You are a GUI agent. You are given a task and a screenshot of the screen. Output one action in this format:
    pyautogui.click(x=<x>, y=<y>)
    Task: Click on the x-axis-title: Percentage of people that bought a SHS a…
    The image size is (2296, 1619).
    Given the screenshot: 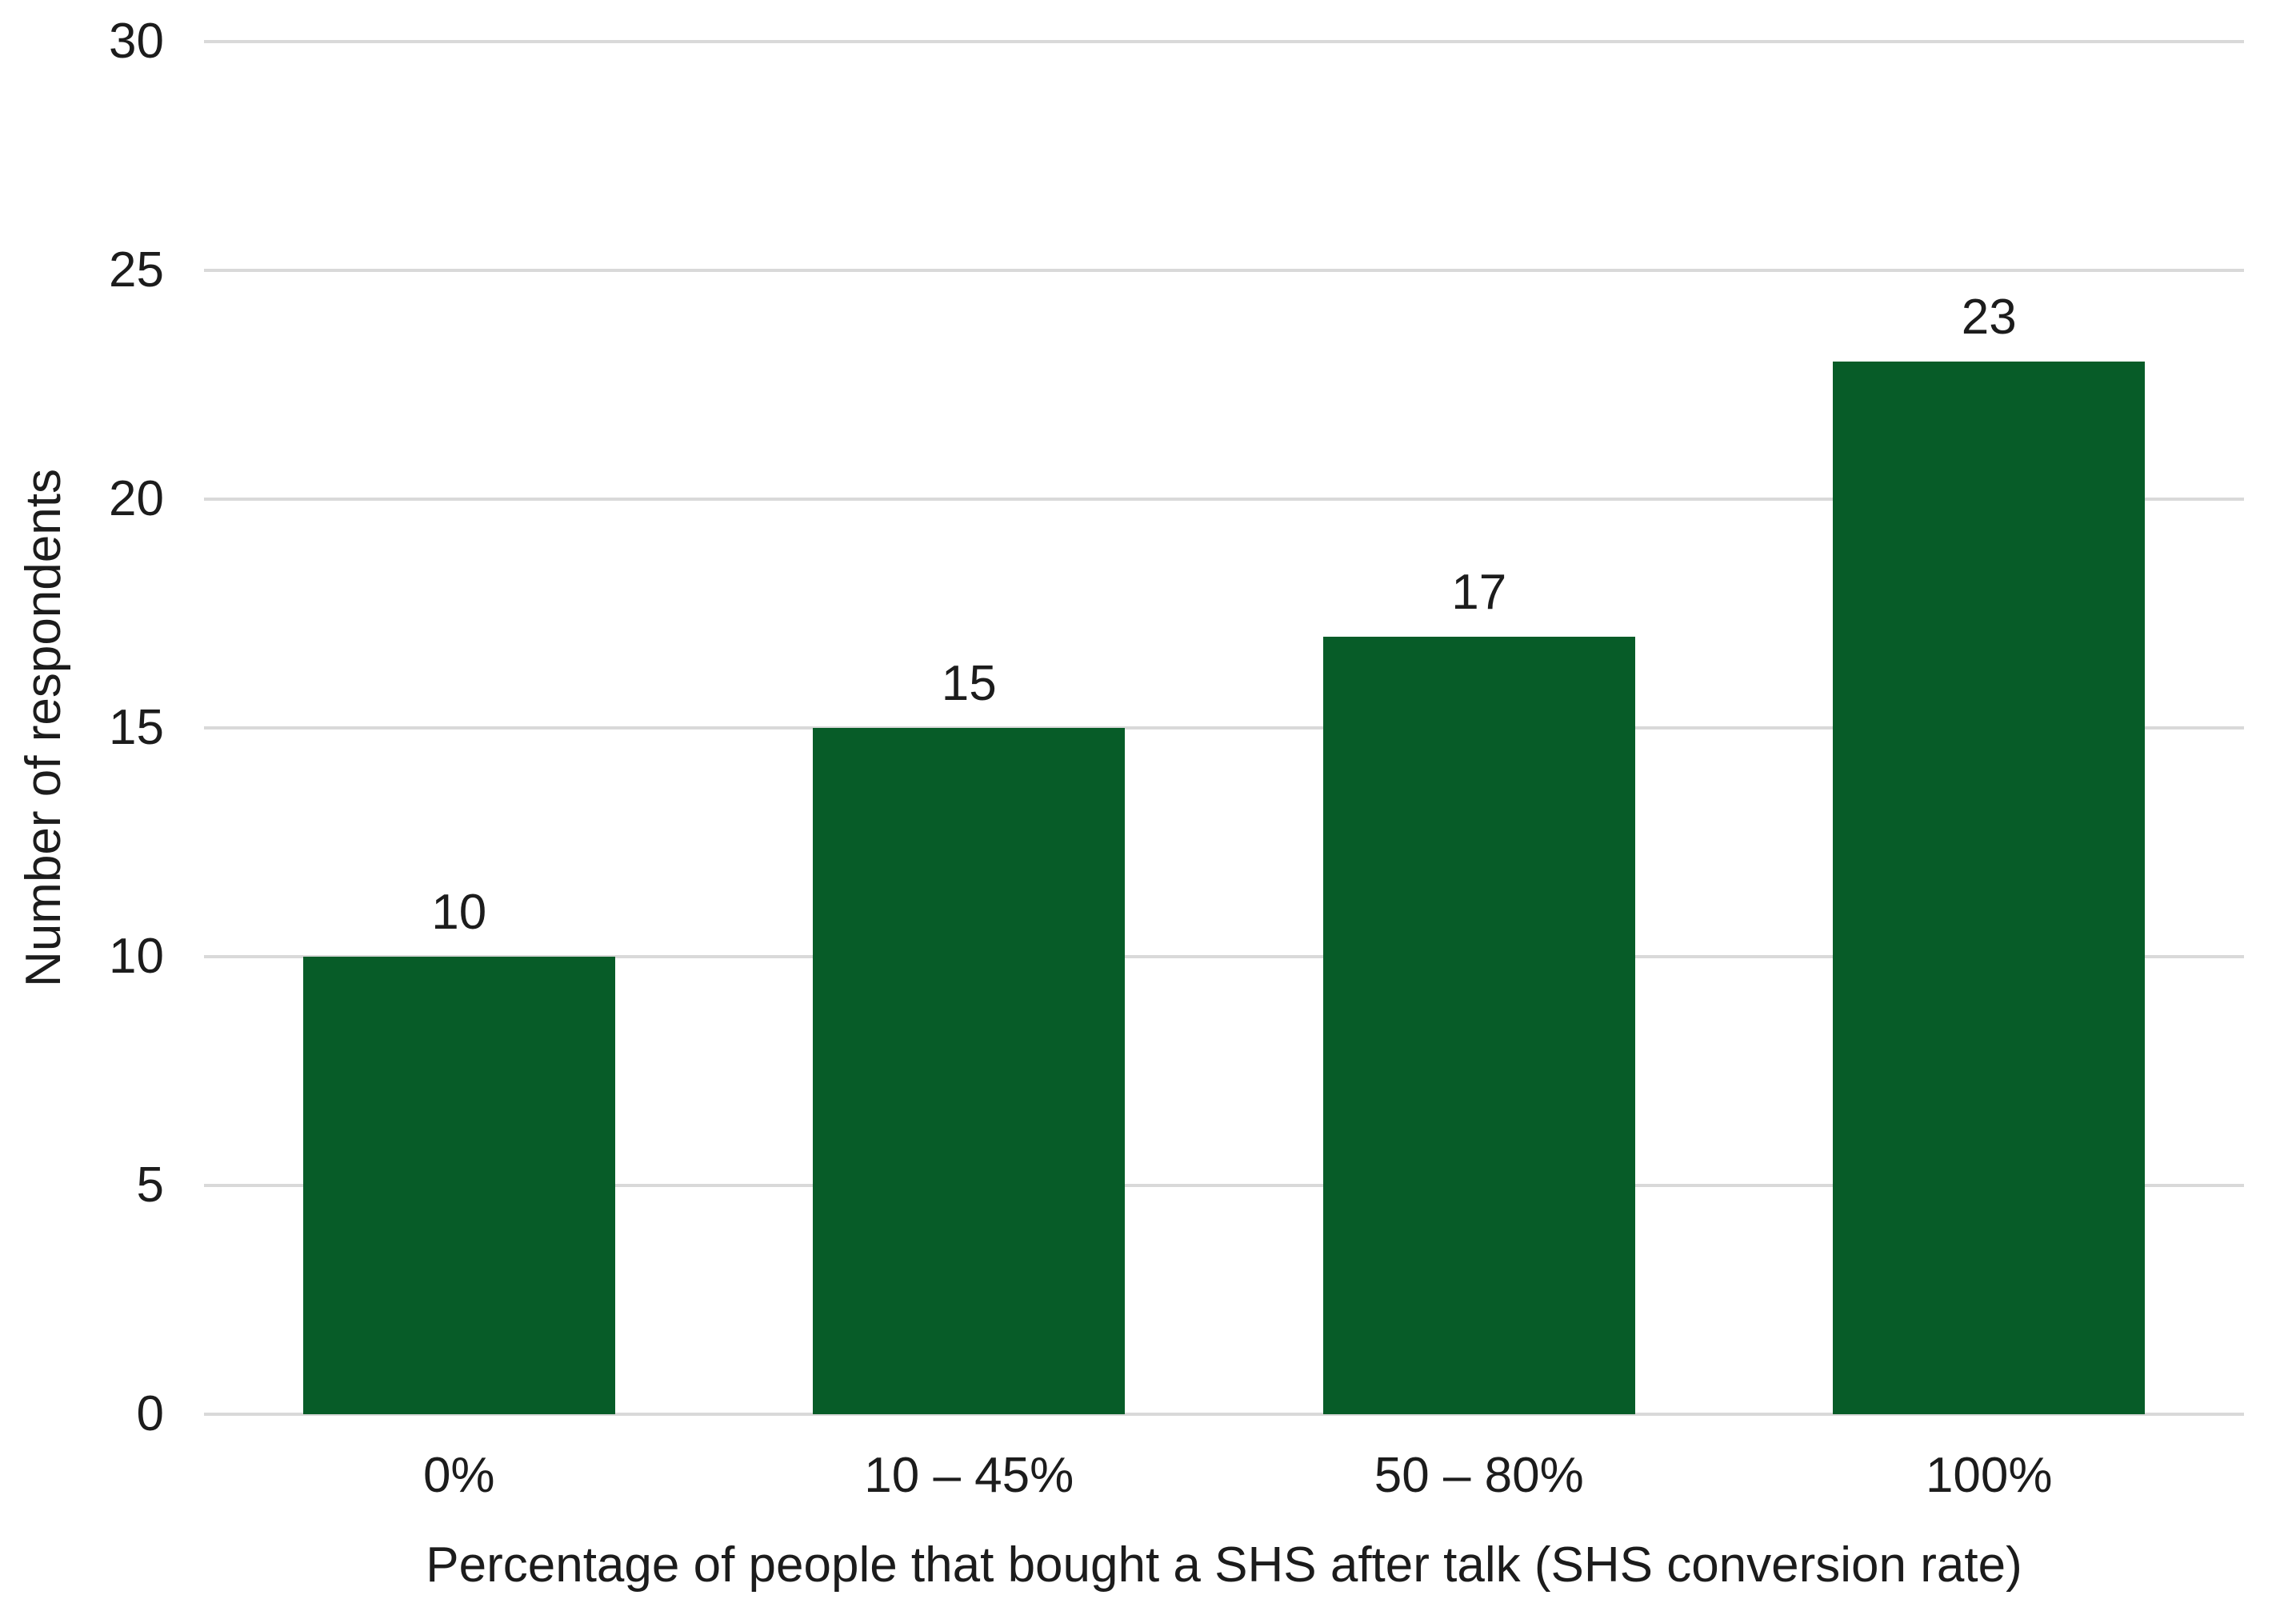 What is the action you would take?
    pyautogui.click(x=1224, y=1565)
    